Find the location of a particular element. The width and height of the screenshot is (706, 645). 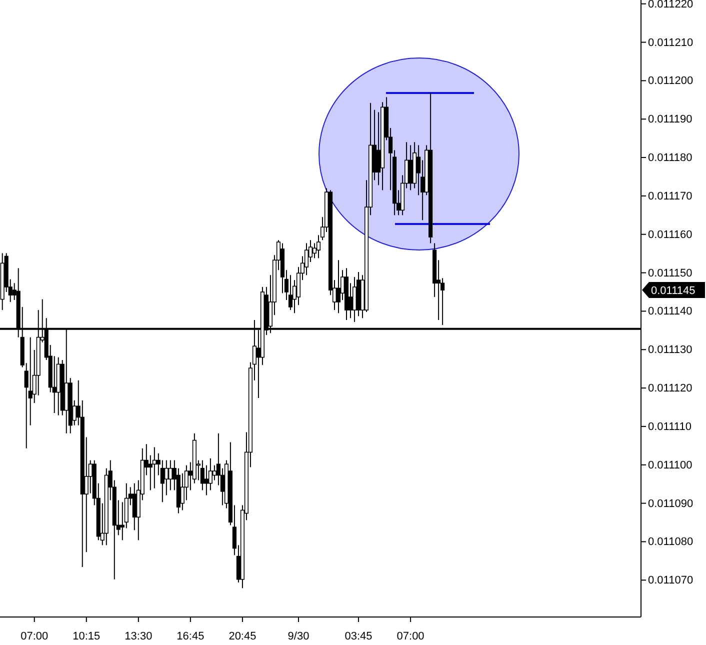

x-tick-label: 10:15 is located at coordinates (86, 636).